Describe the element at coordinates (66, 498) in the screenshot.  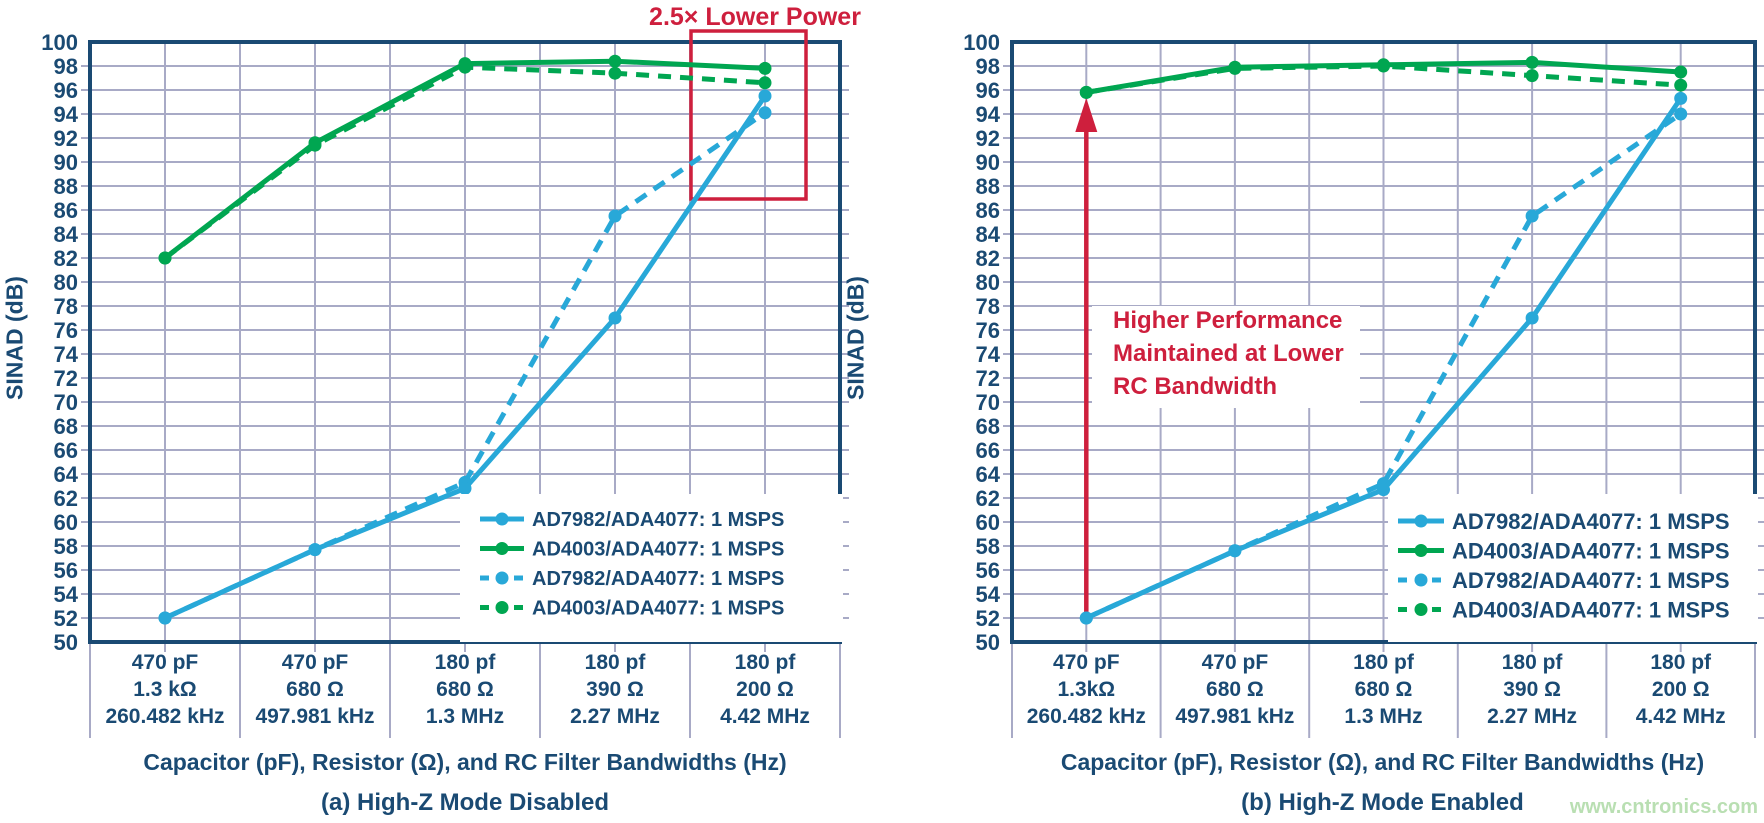
I see `y-tick-label: 62` at that location.